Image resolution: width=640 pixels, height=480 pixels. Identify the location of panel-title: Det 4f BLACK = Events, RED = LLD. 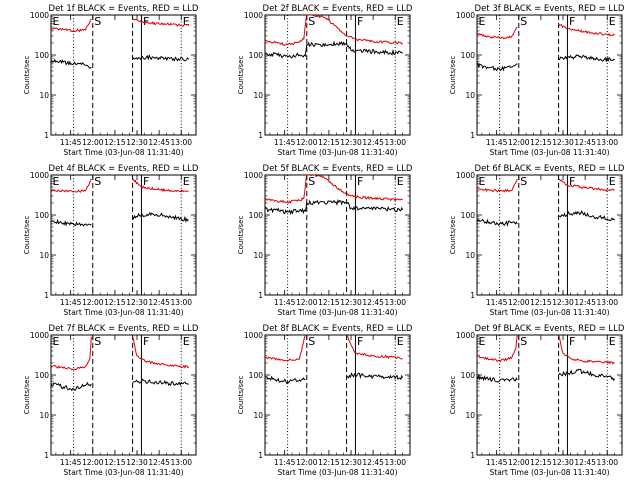
(124, 169).